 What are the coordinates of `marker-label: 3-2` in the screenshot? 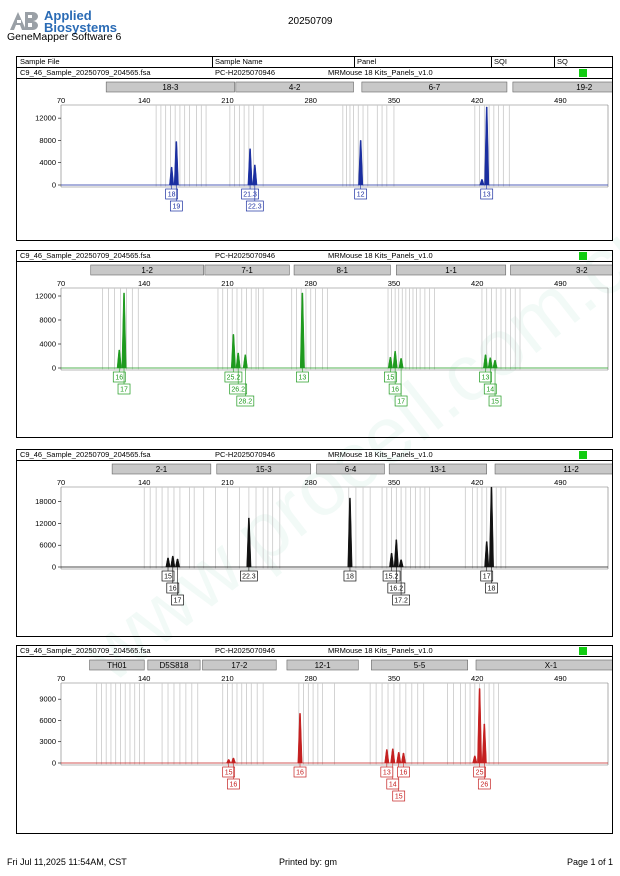 It's located at (582, 270).